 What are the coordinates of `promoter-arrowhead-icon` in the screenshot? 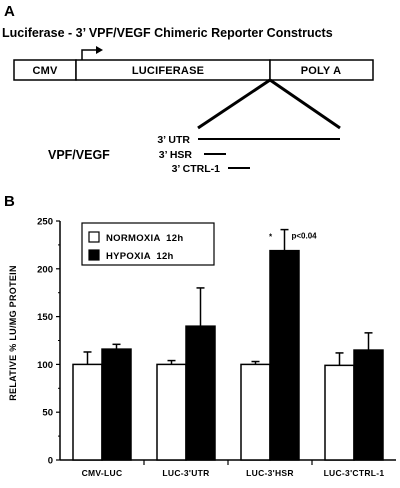 It's located at (99, 50).